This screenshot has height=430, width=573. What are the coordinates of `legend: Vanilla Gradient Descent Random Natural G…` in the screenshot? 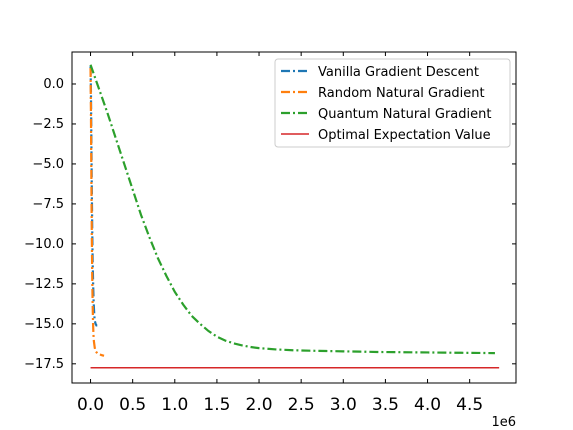 It's located at (392, 103).